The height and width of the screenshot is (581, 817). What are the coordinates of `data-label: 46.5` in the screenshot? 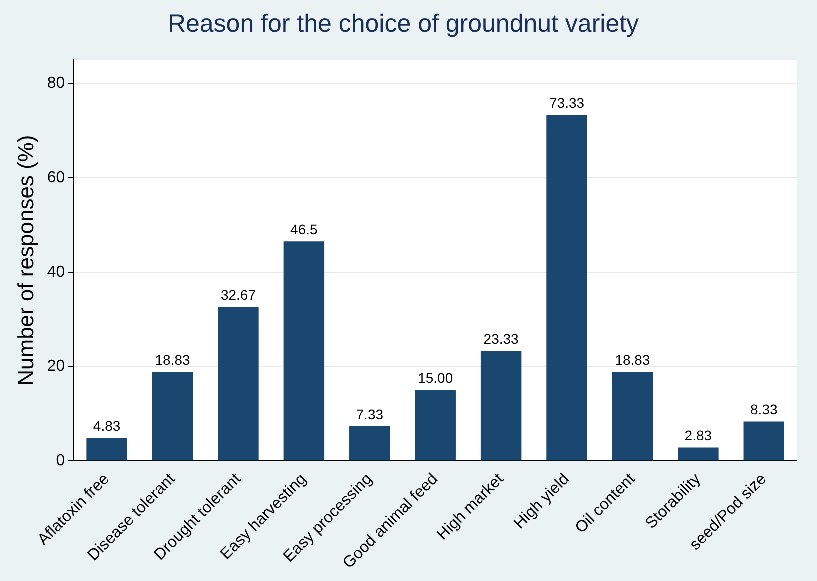 It's located at (304, 230).